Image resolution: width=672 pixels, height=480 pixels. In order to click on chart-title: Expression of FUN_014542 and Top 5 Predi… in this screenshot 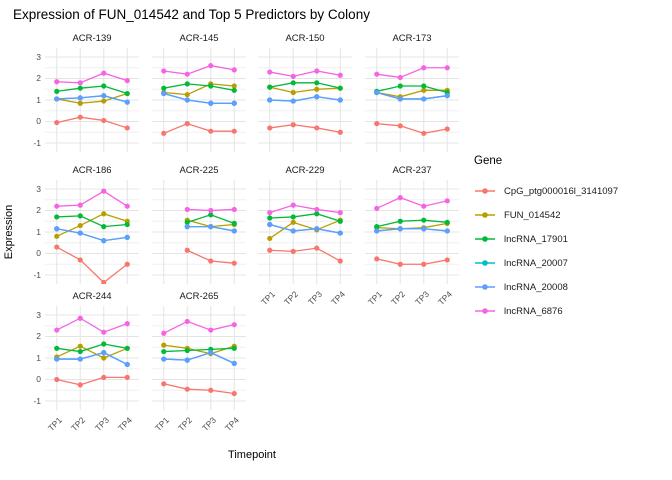, I will do `click(191, 14)`.